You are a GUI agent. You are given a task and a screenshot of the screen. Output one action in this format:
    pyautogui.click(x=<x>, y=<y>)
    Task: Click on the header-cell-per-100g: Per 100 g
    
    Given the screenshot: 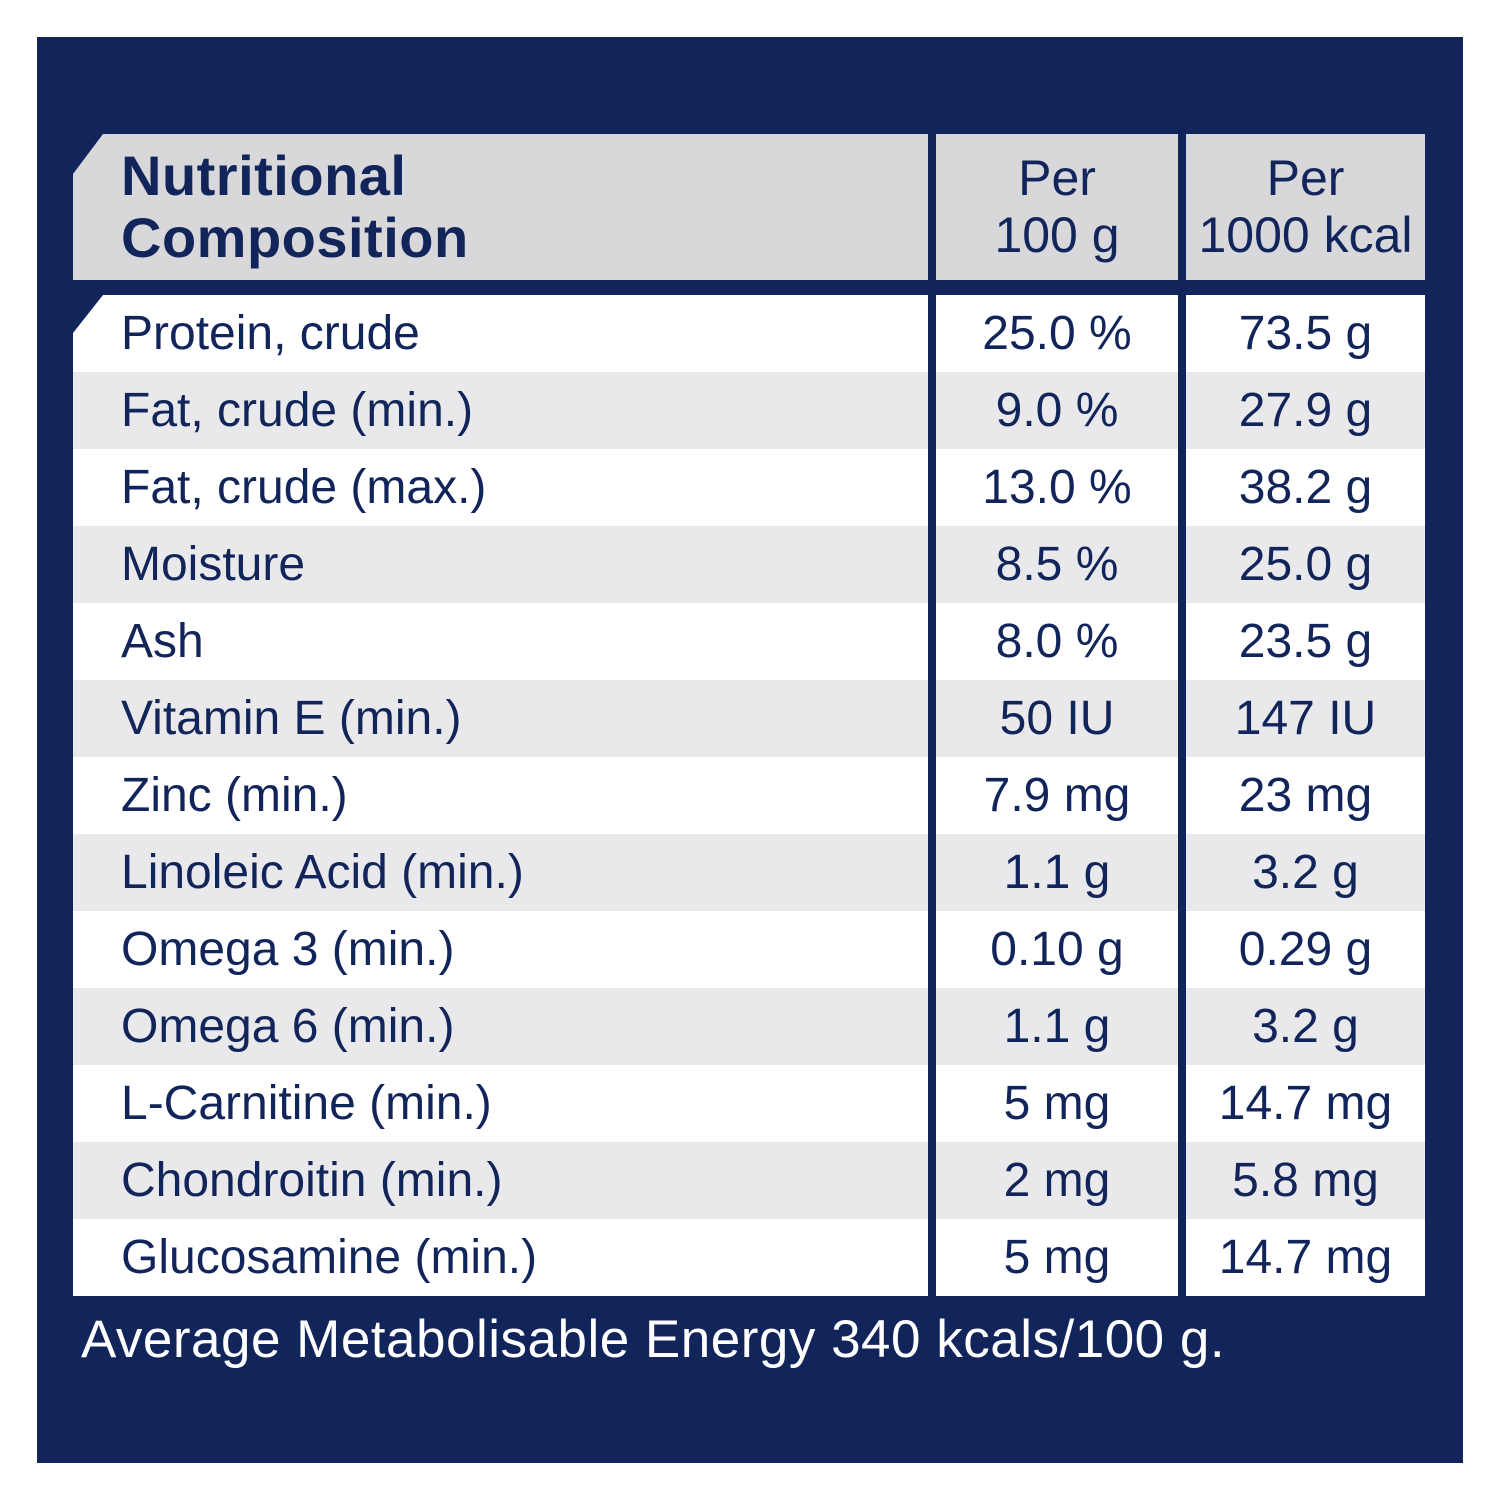 What is the action you would take?
    pyautogui.click(x=1053, y=207)
    